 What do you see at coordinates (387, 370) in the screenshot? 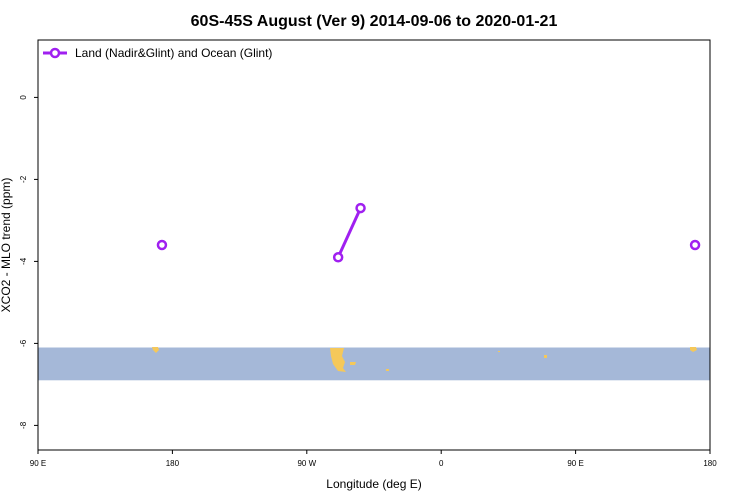
I see `land-patch-south-georgia` at bounding box center [387, 370].